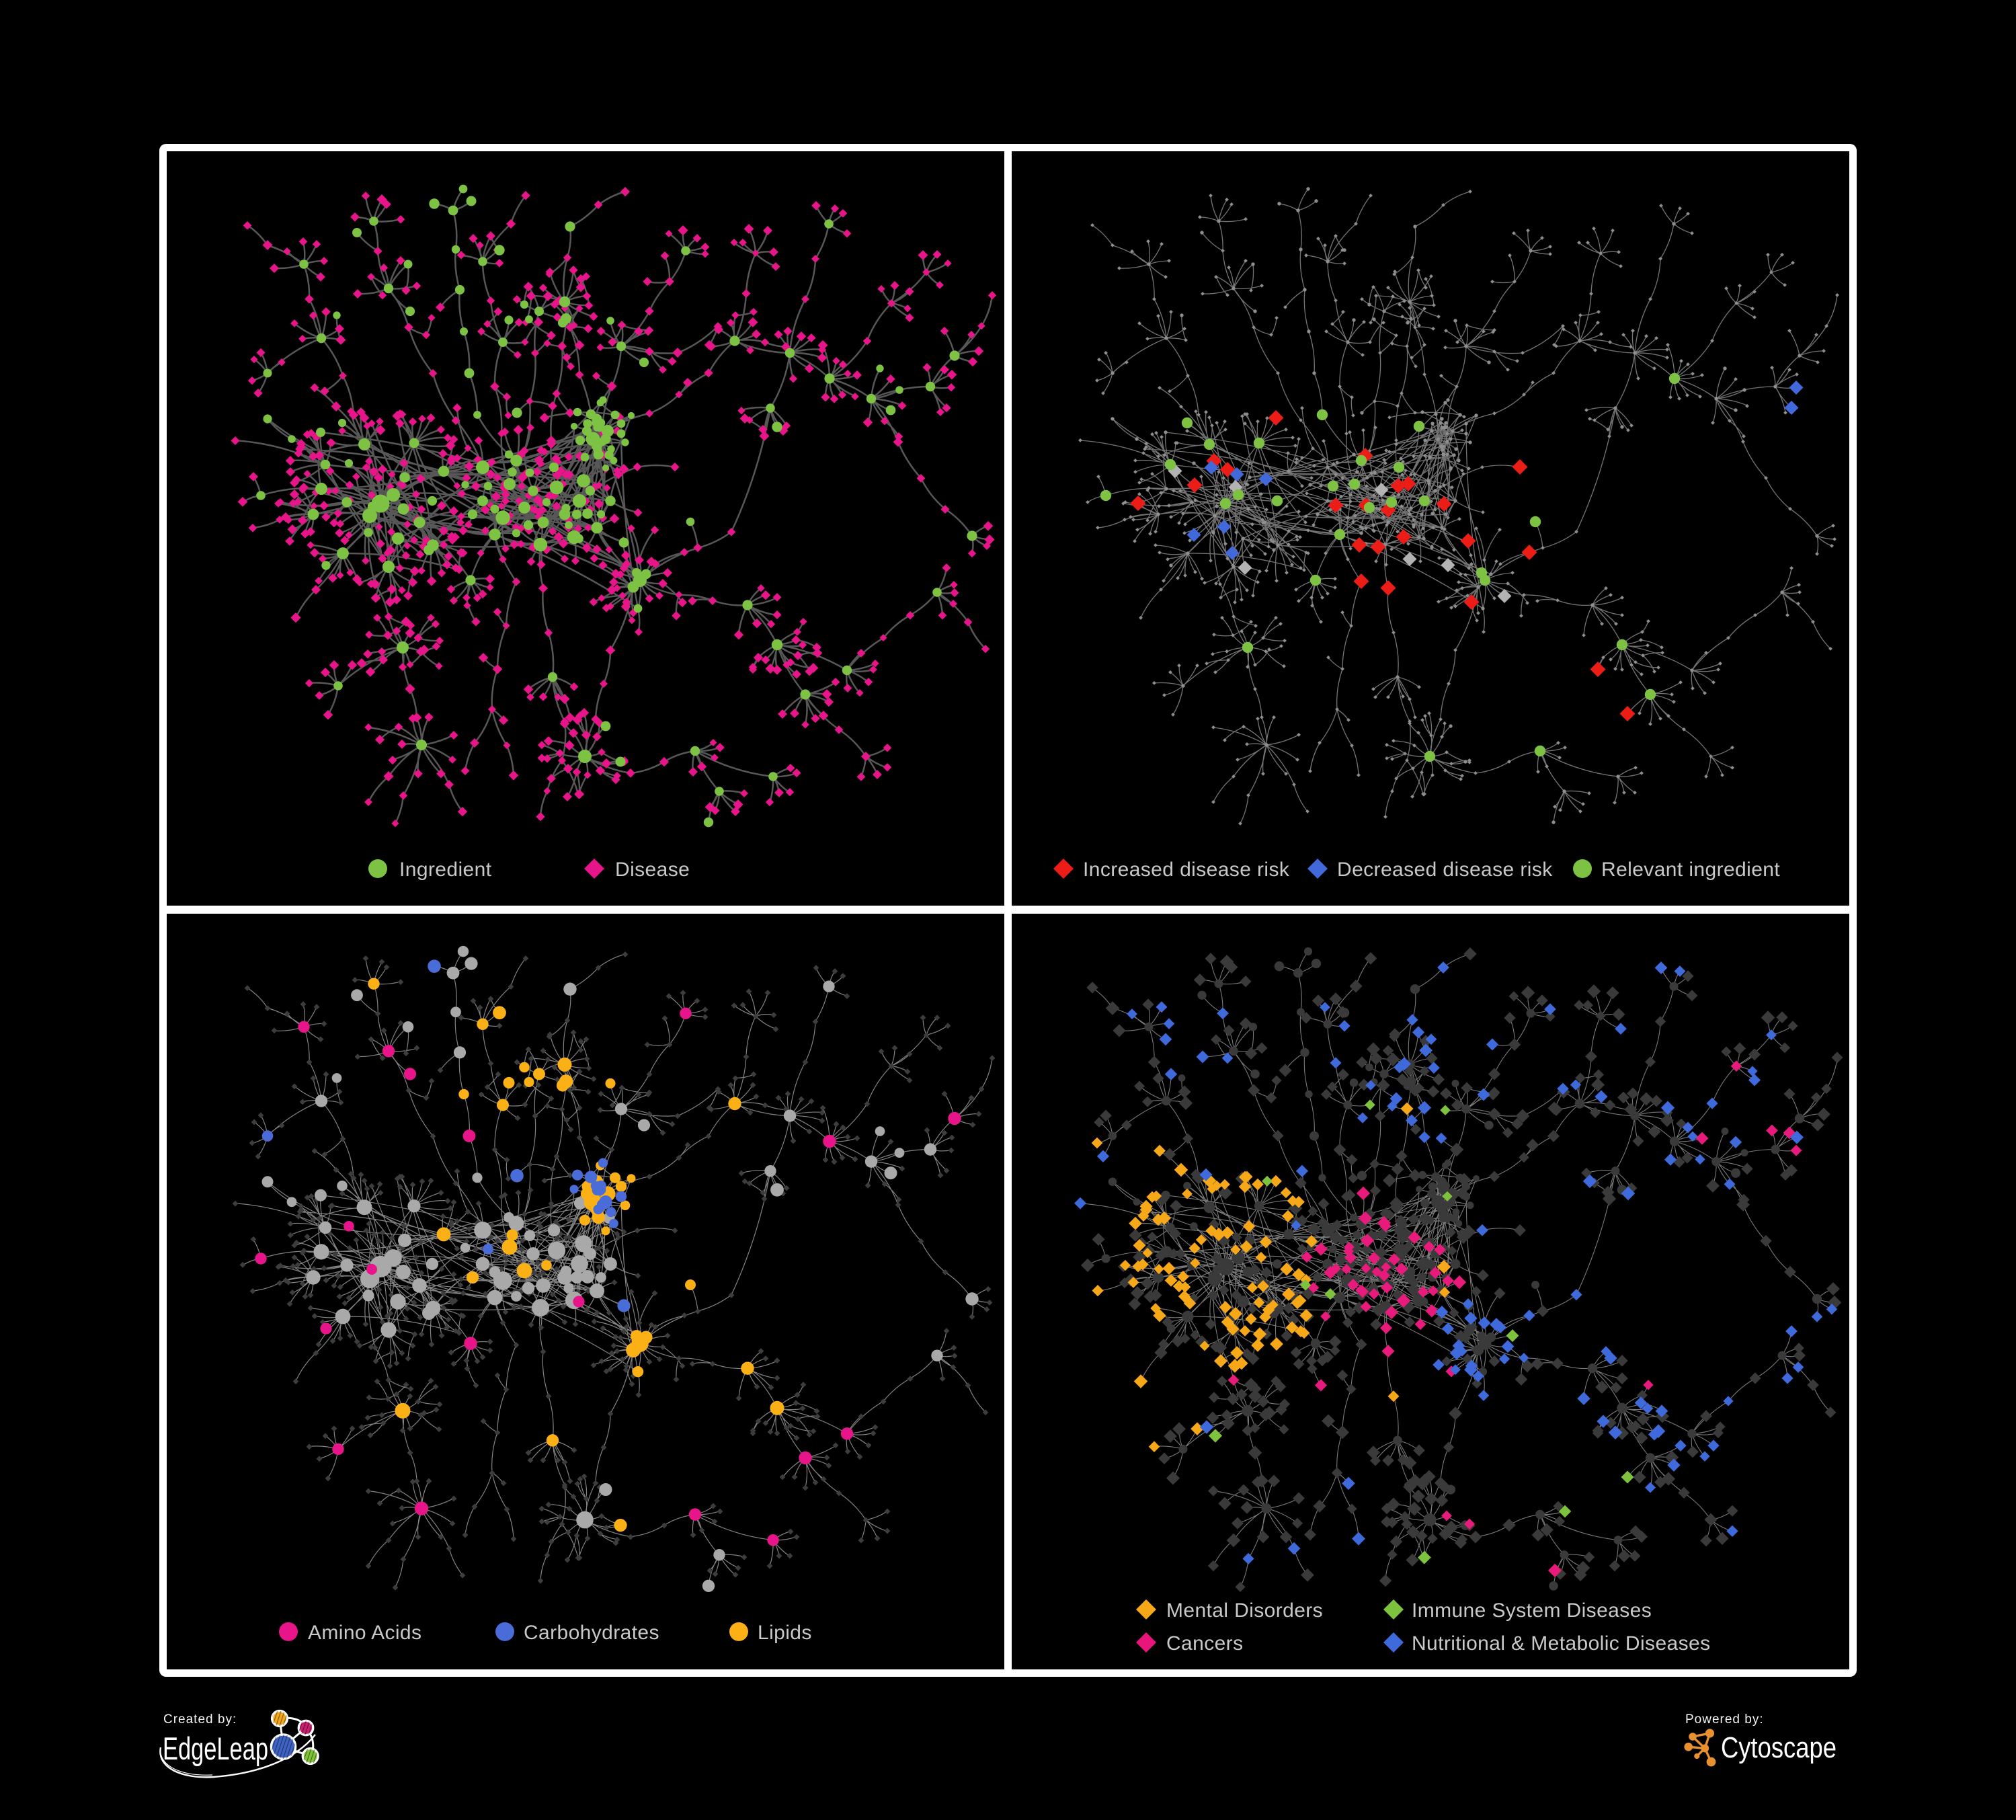 Image resolution: width=2016 pixels, height=1820 pixels. What do you see at coordinates (445, 870) in the screenshot?
I see `svg-text: Ingredient` at bounding box center [445, 870].